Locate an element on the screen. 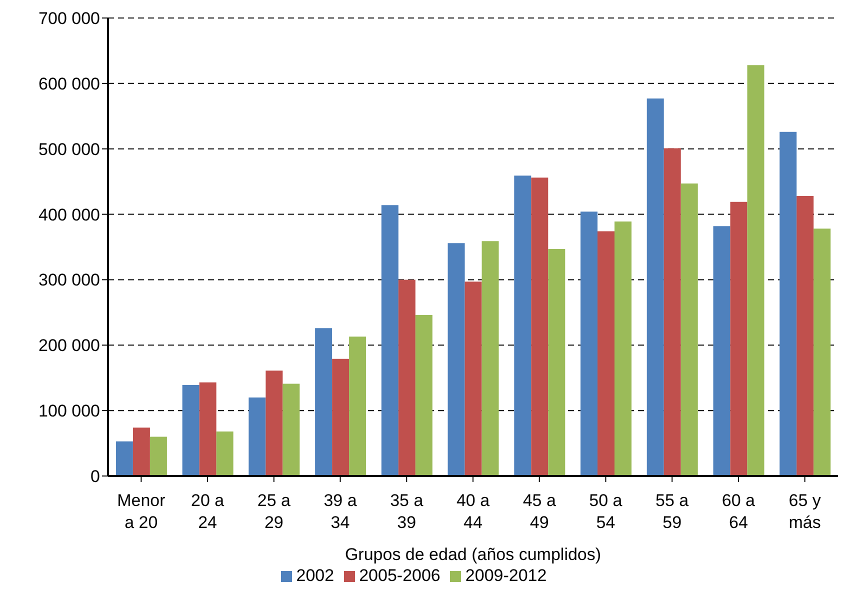  y-tick-label: 600 000 is located at coordinates (69, 84).